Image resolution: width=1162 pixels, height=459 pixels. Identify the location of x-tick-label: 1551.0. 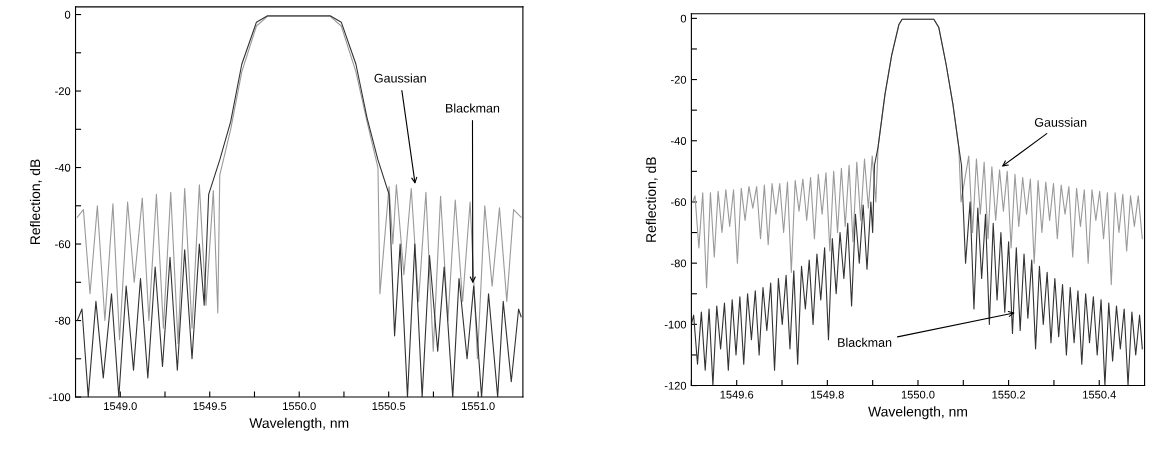
(478, 406).